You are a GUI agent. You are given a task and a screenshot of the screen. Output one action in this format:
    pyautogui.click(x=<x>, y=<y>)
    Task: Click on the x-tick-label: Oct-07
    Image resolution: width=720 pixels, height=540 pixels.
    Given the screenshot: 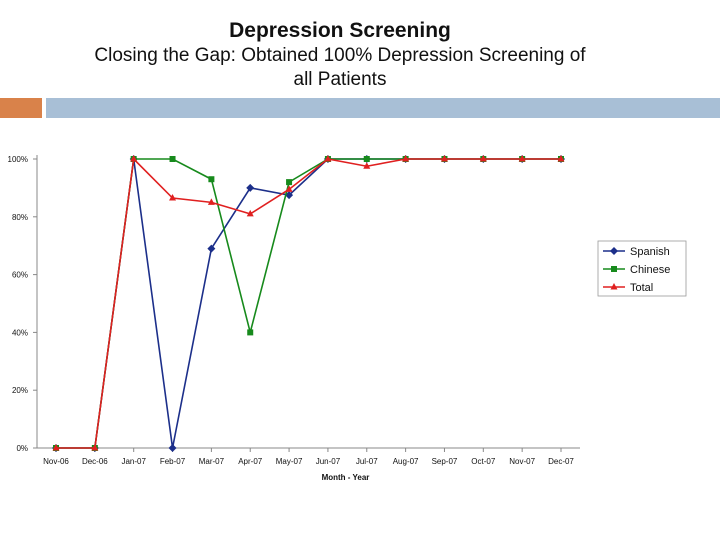 What is the action you would take?
    pyautogui.click(x=483, y=461)
    